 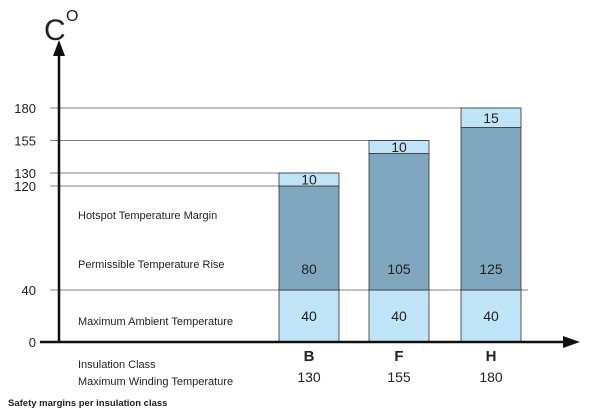 What do you see at coordinates (25, 173) in the screenshot?
I see `y-tick-130: 130` at bounding box center [25, 173].